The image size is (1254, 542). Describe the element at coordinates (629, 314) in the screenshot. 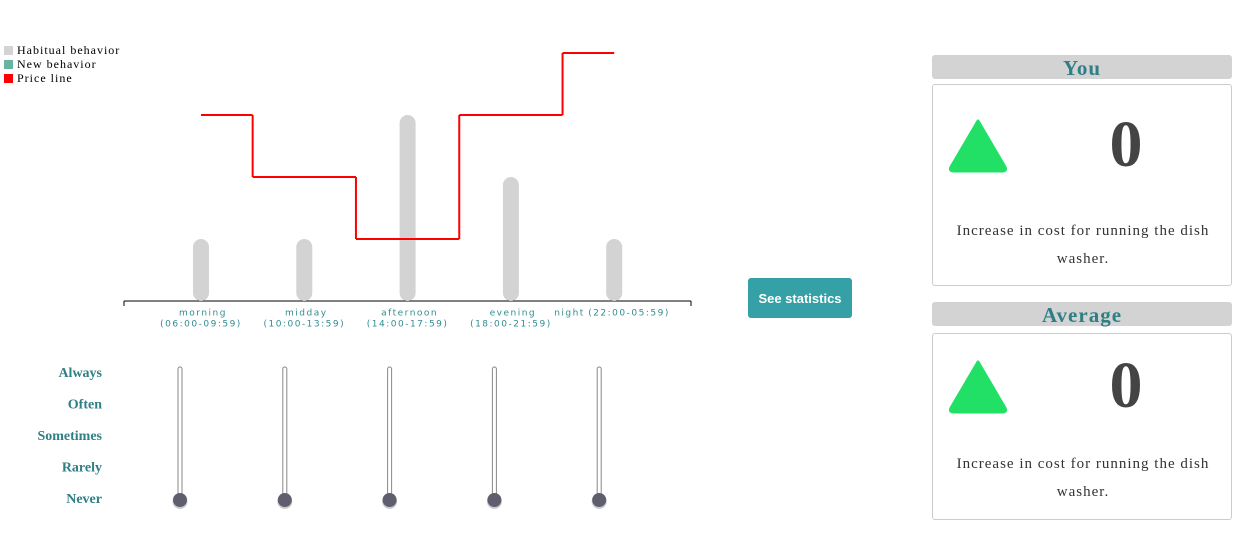

I see `x-tick-time: (22:00-05:59)` at that location.